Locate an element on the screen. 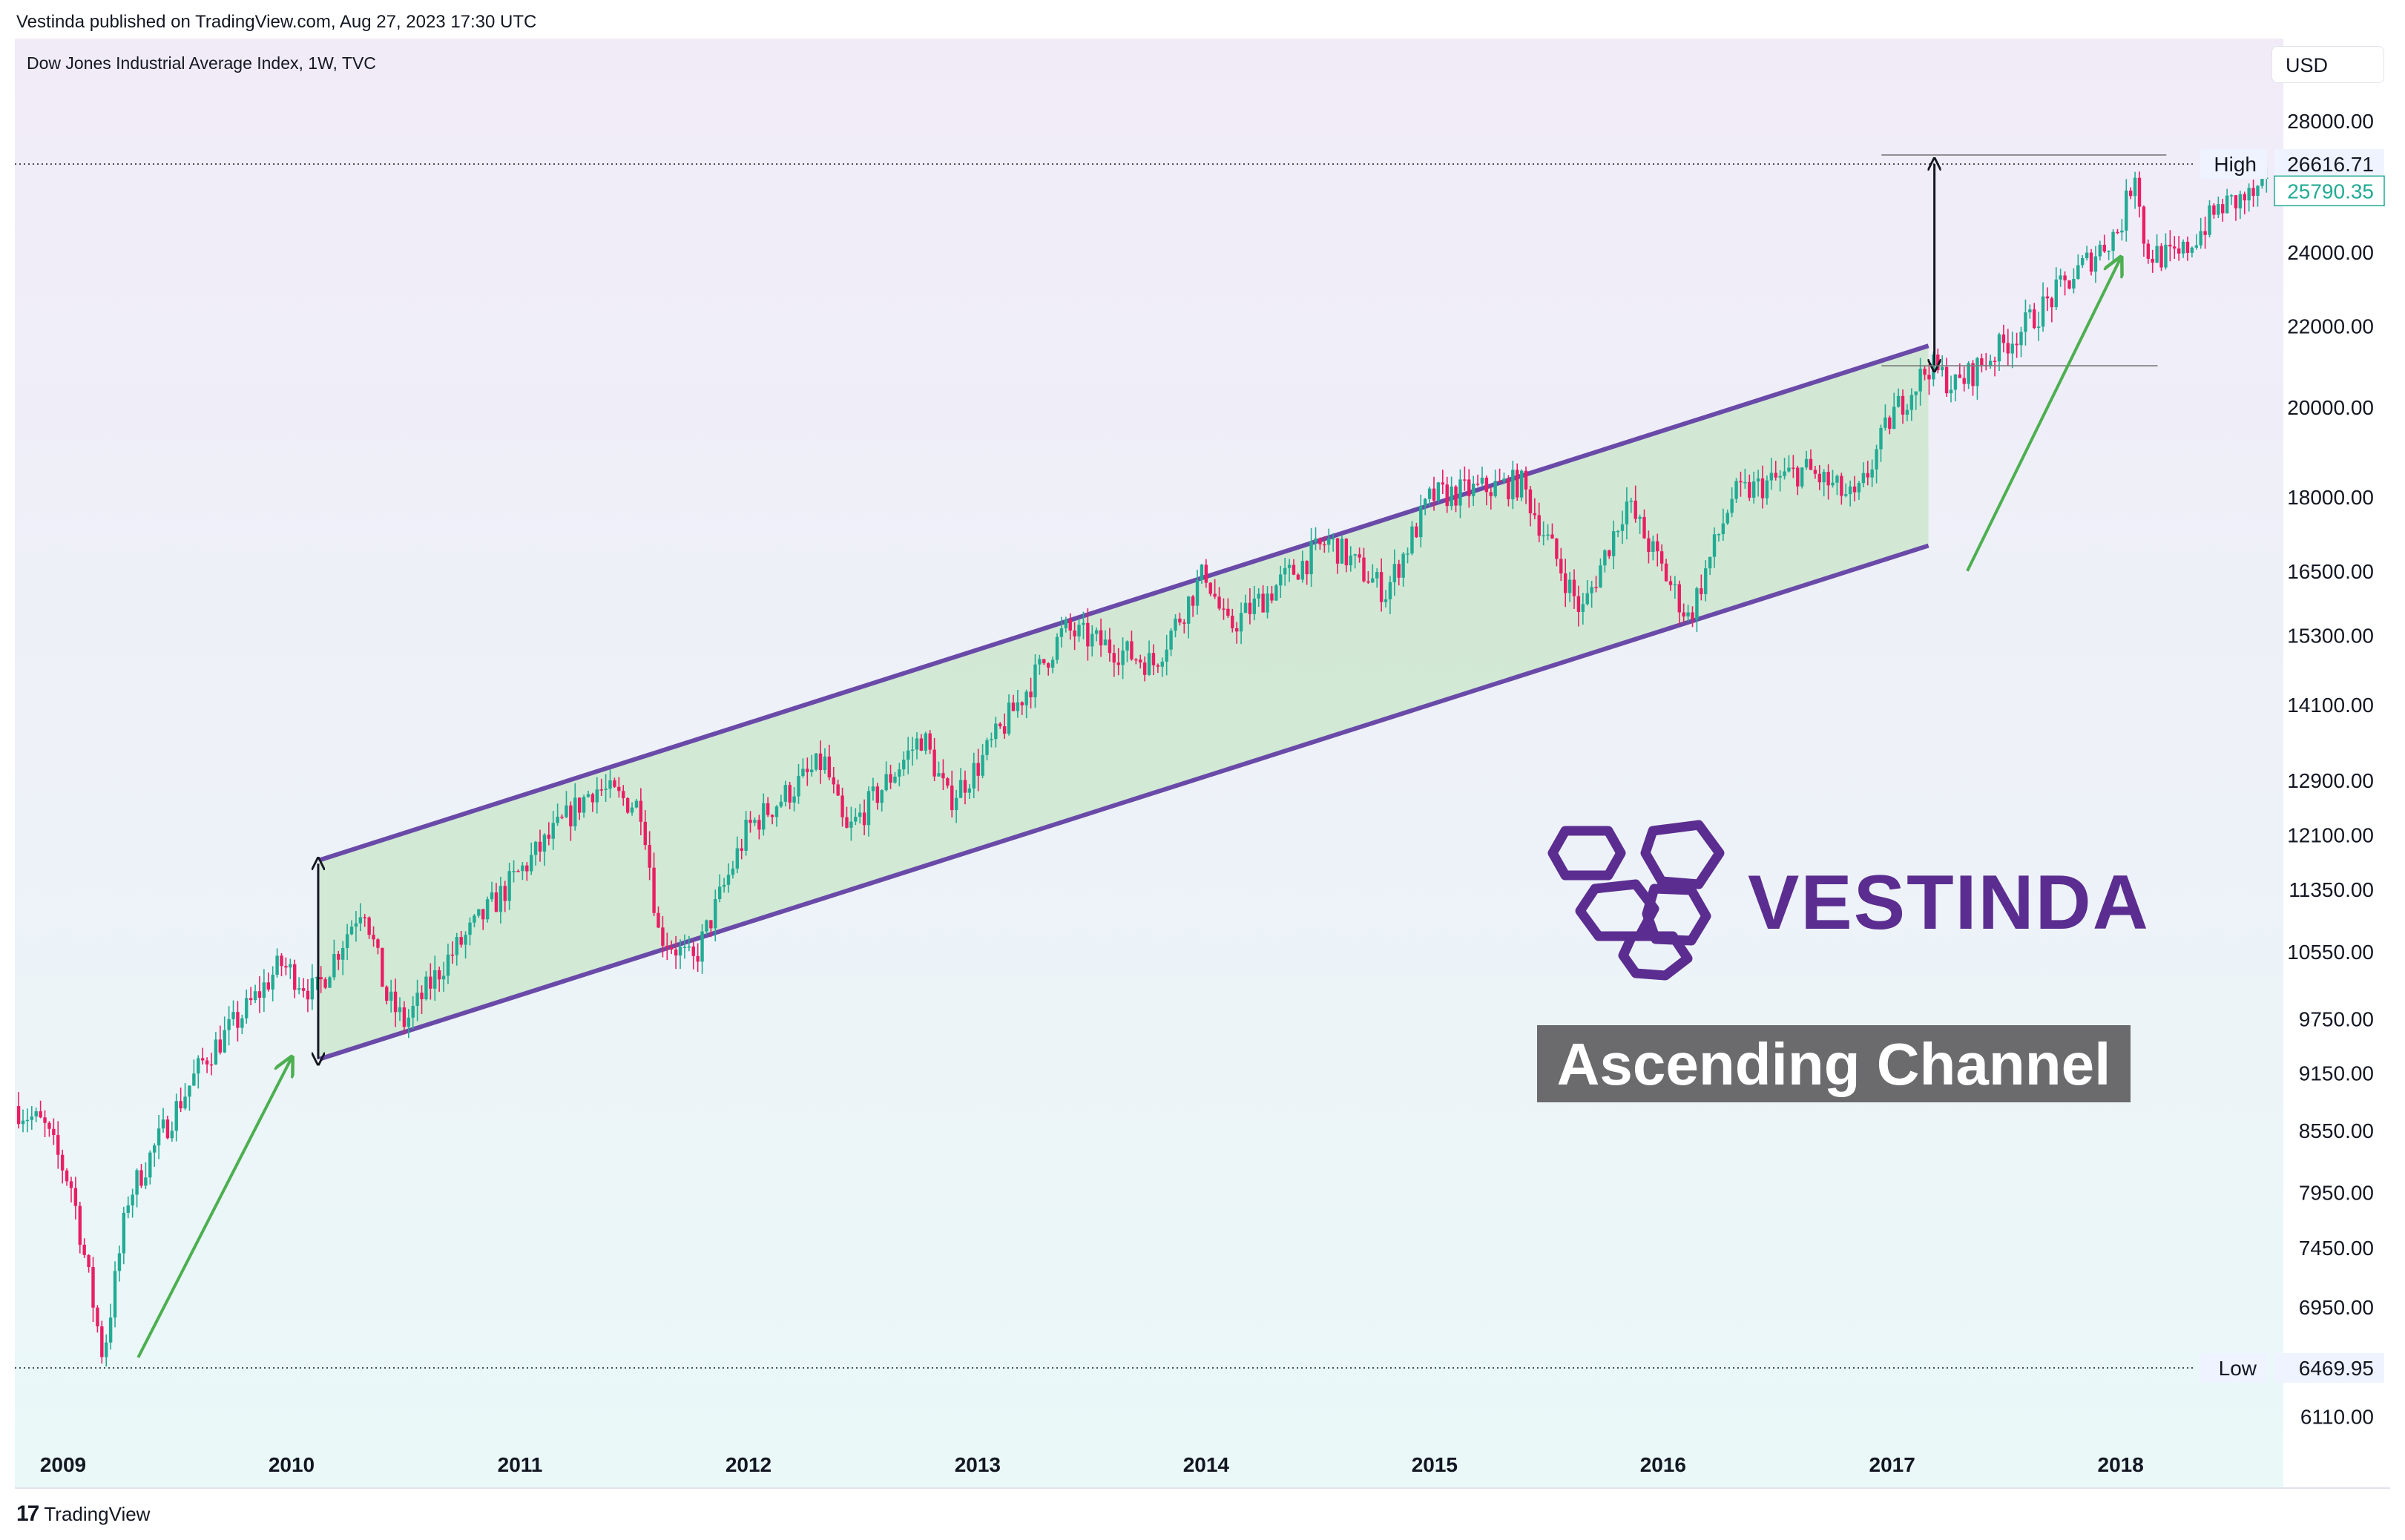  low-value: 6469.95 is located at coordinates (2336, 1368).